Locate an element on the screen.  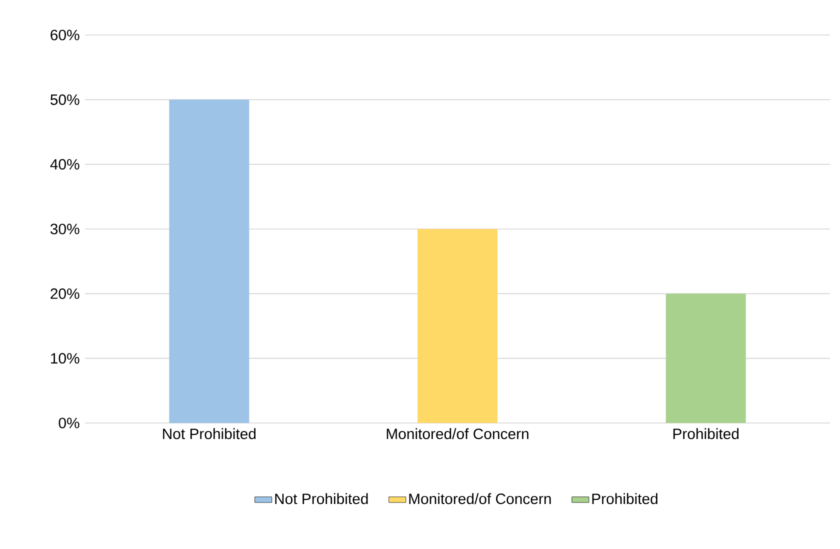
x-tick-label: Monitored/of Concern is located at coordinates (457, 434).